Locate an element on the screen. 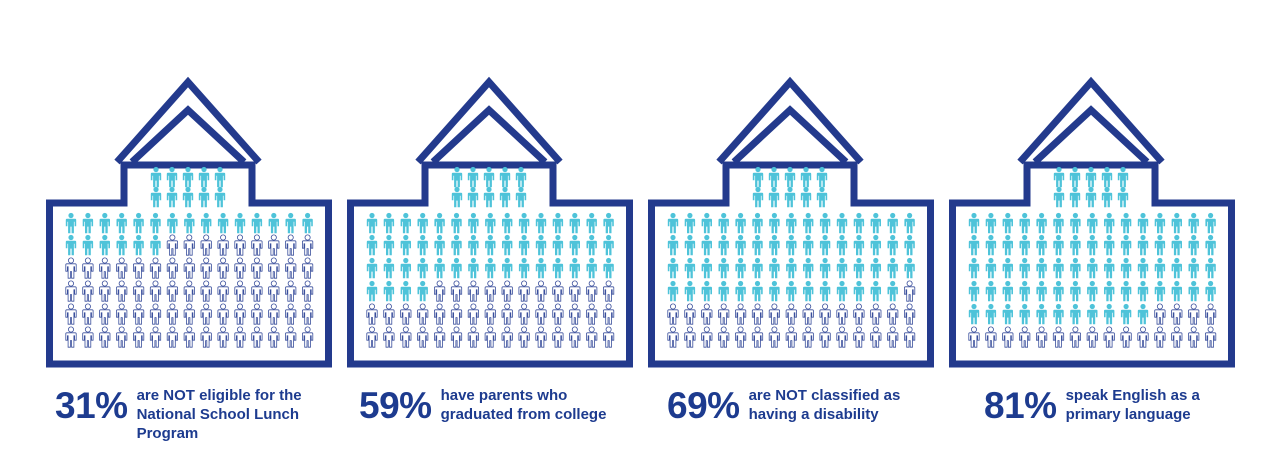  percent-label: 59% is located at coordinates (395, 405).